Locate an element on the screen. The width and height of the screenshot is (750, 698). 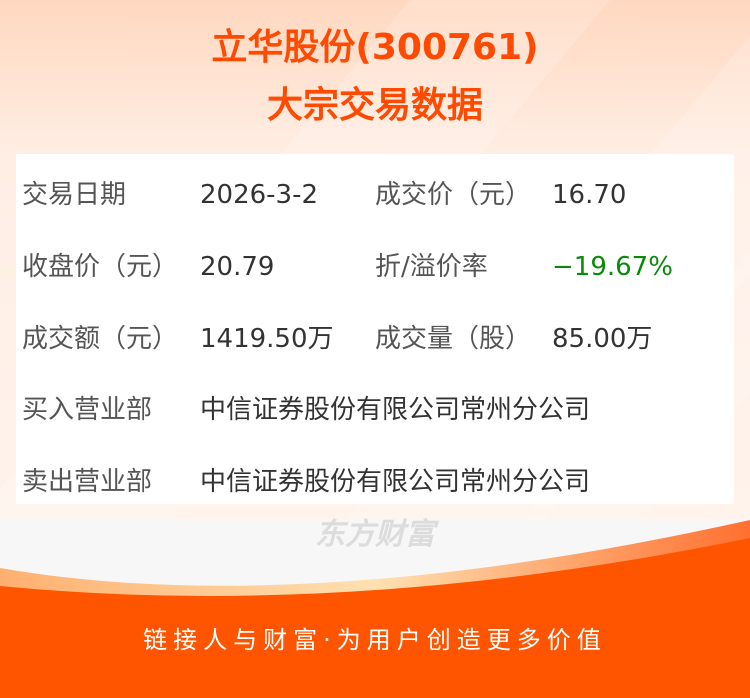
value: 20.79 is located at coordinates (237, 267).